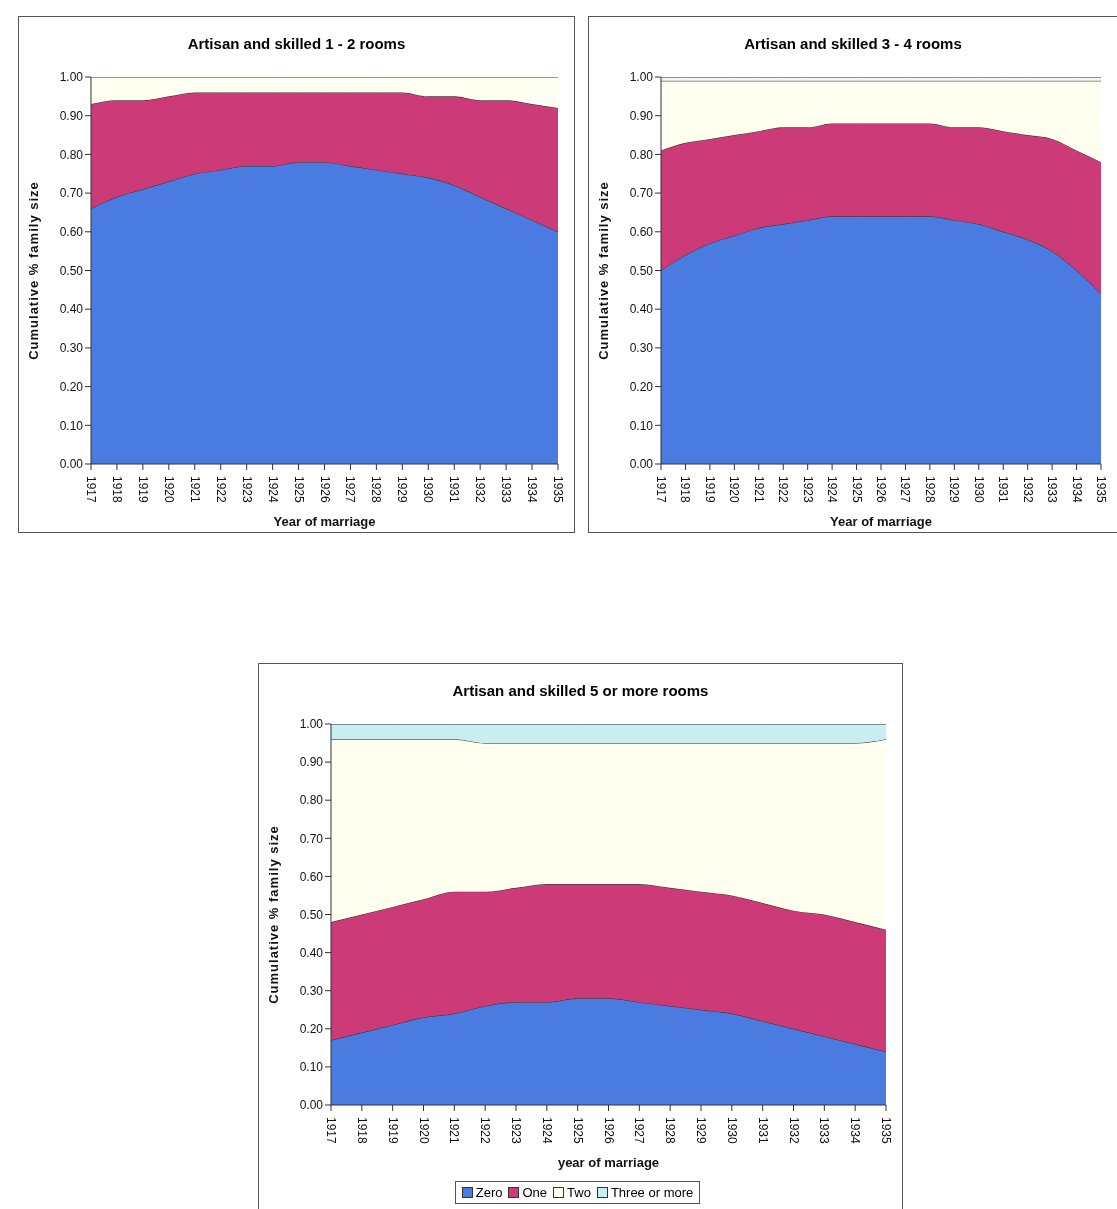 This screenshot has width=1117, height=1209. I want to click on x-axis-title: year of marriage, so click(608, 1162).